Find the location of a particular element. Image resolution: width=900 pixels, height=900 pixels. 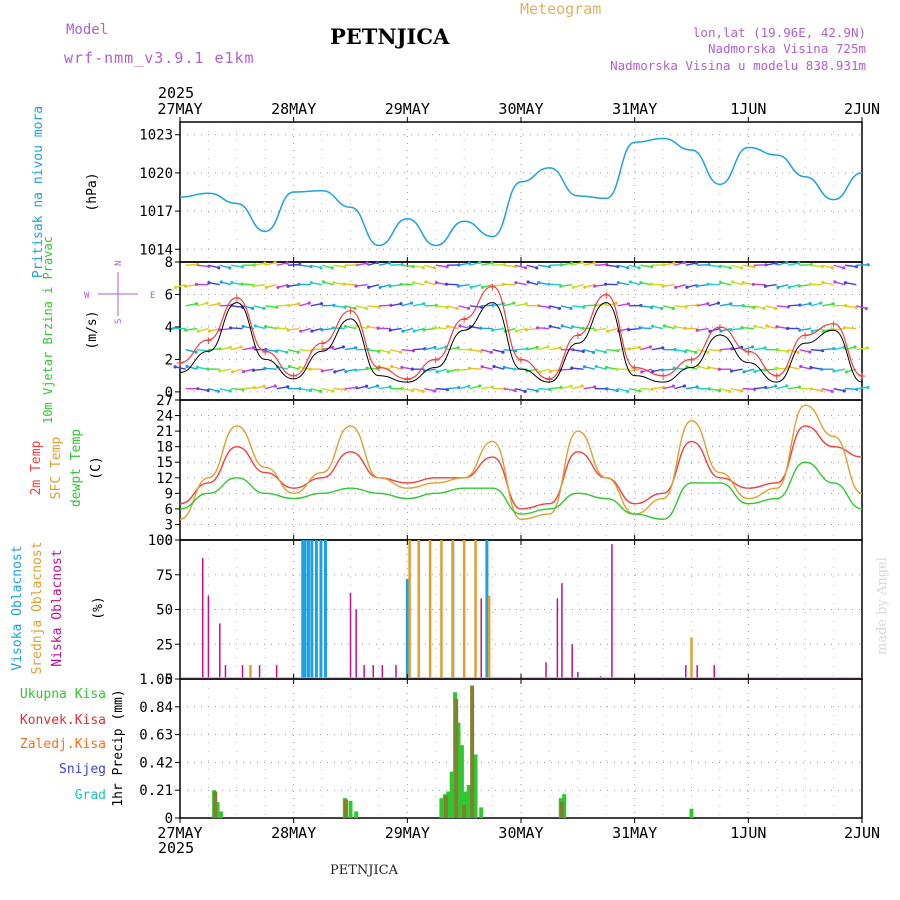

compass-e: E is located at coordinates (152, 296).